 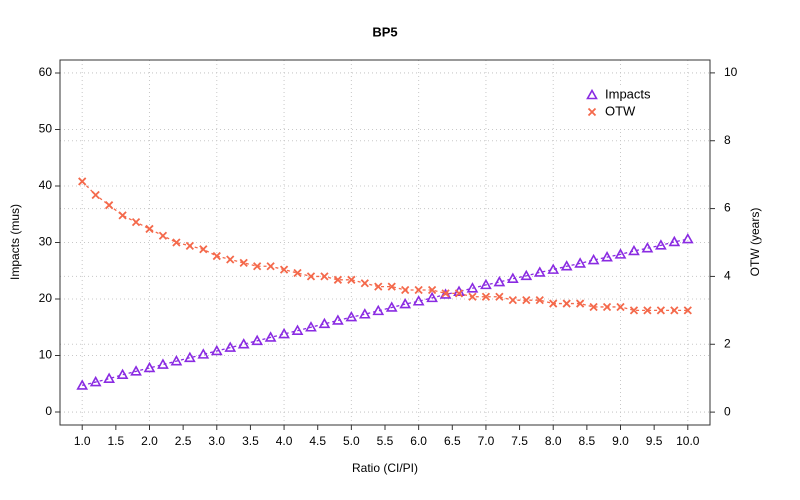 What do you see at coordinates (727, 343) in the screenshot?
I see `y2-tick-label: 2` at bounding box center [727, 343].